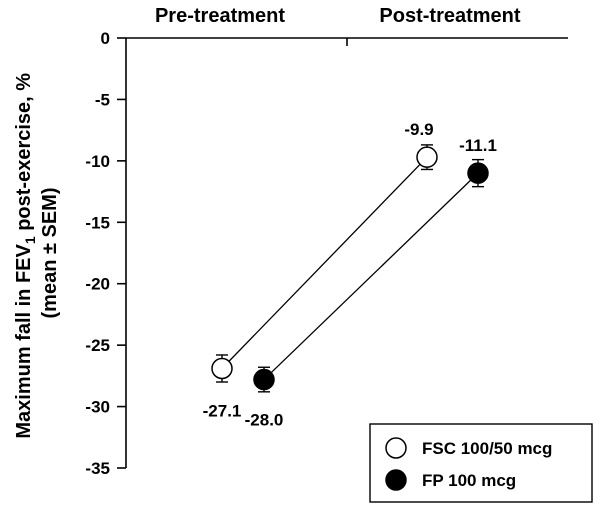 This screenshot has width=600, height=509. What do you see at coordinates (105, 38) in the screenshot?
I see `y-tick-label: 0` at bounding box center [105, 38].